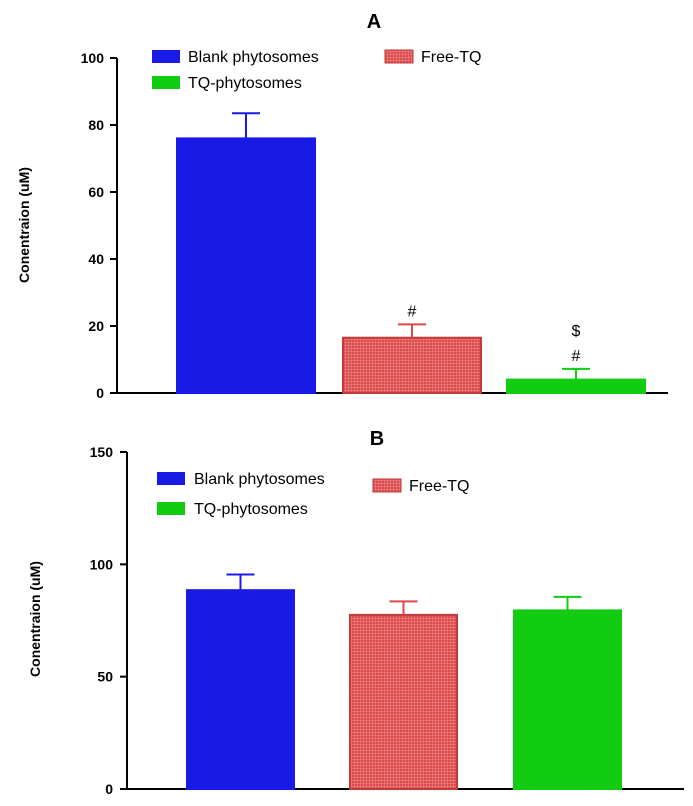 This screenshot has height=806, width=693. What do you see at coordinates (96, 192) in the screenshot?
I see `panel-a-y-tick-label: 60` at bounding box center [96, 192].